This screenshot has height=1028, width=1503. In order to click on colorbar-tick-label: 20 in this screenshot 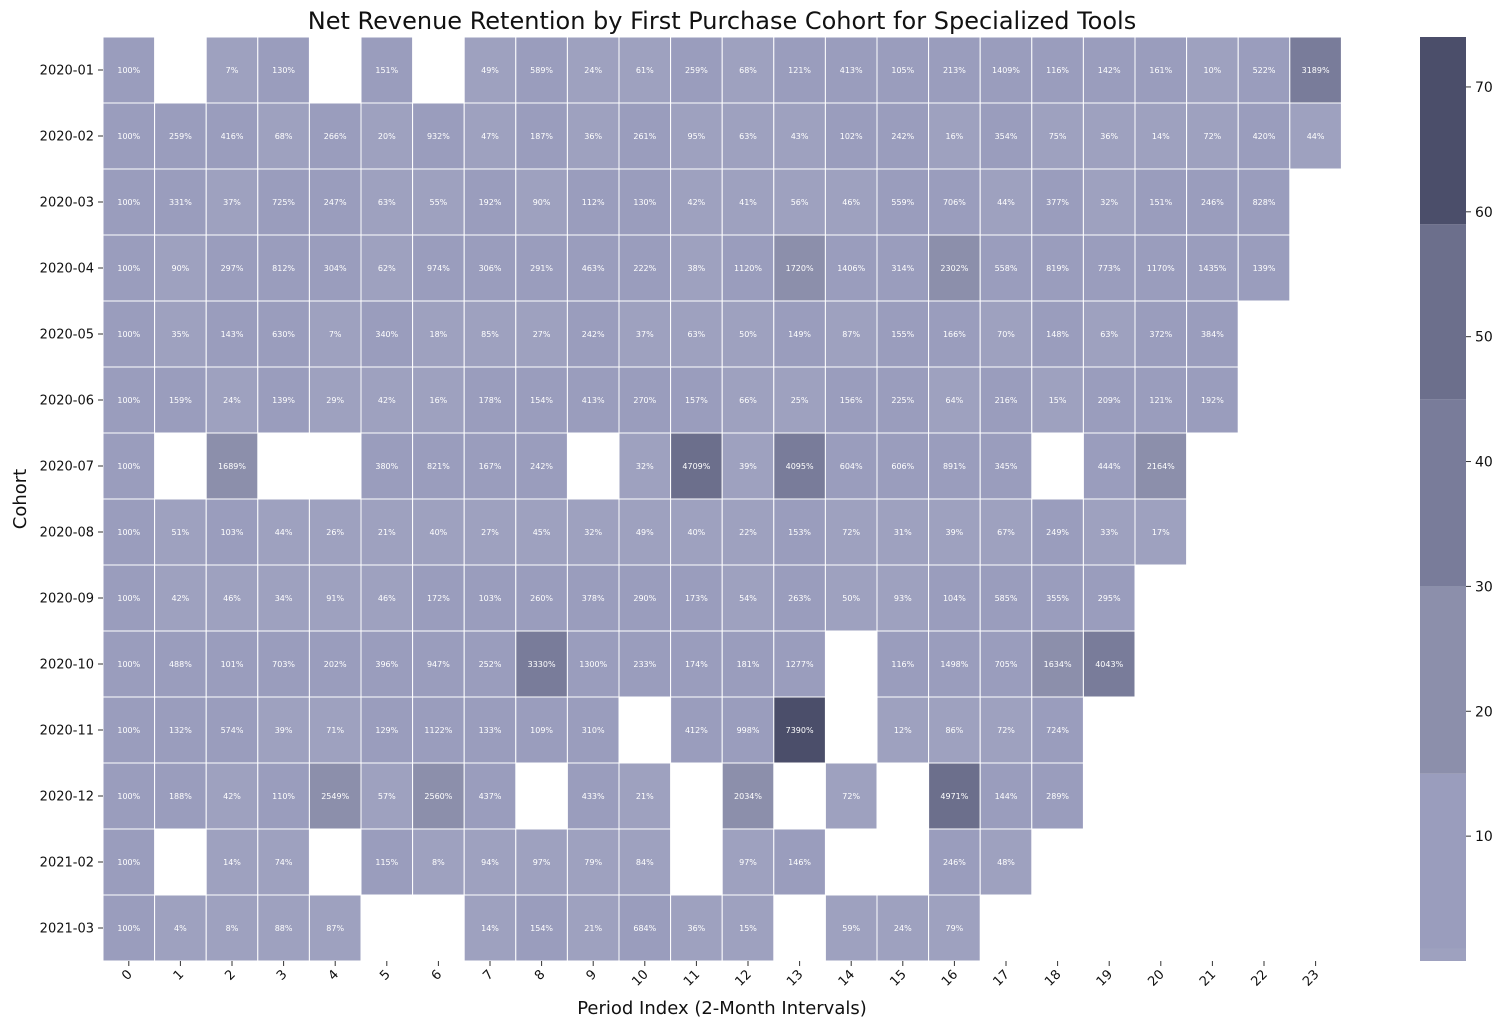, I will do `click(1484, 712)`.